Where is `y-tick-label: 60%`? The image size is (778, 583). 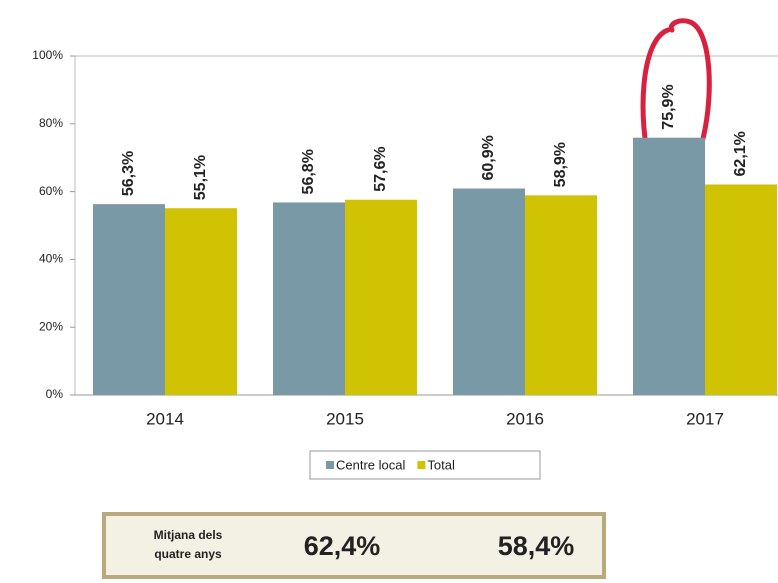
y-tick-label: 60% is located at coordinates (51, 191).